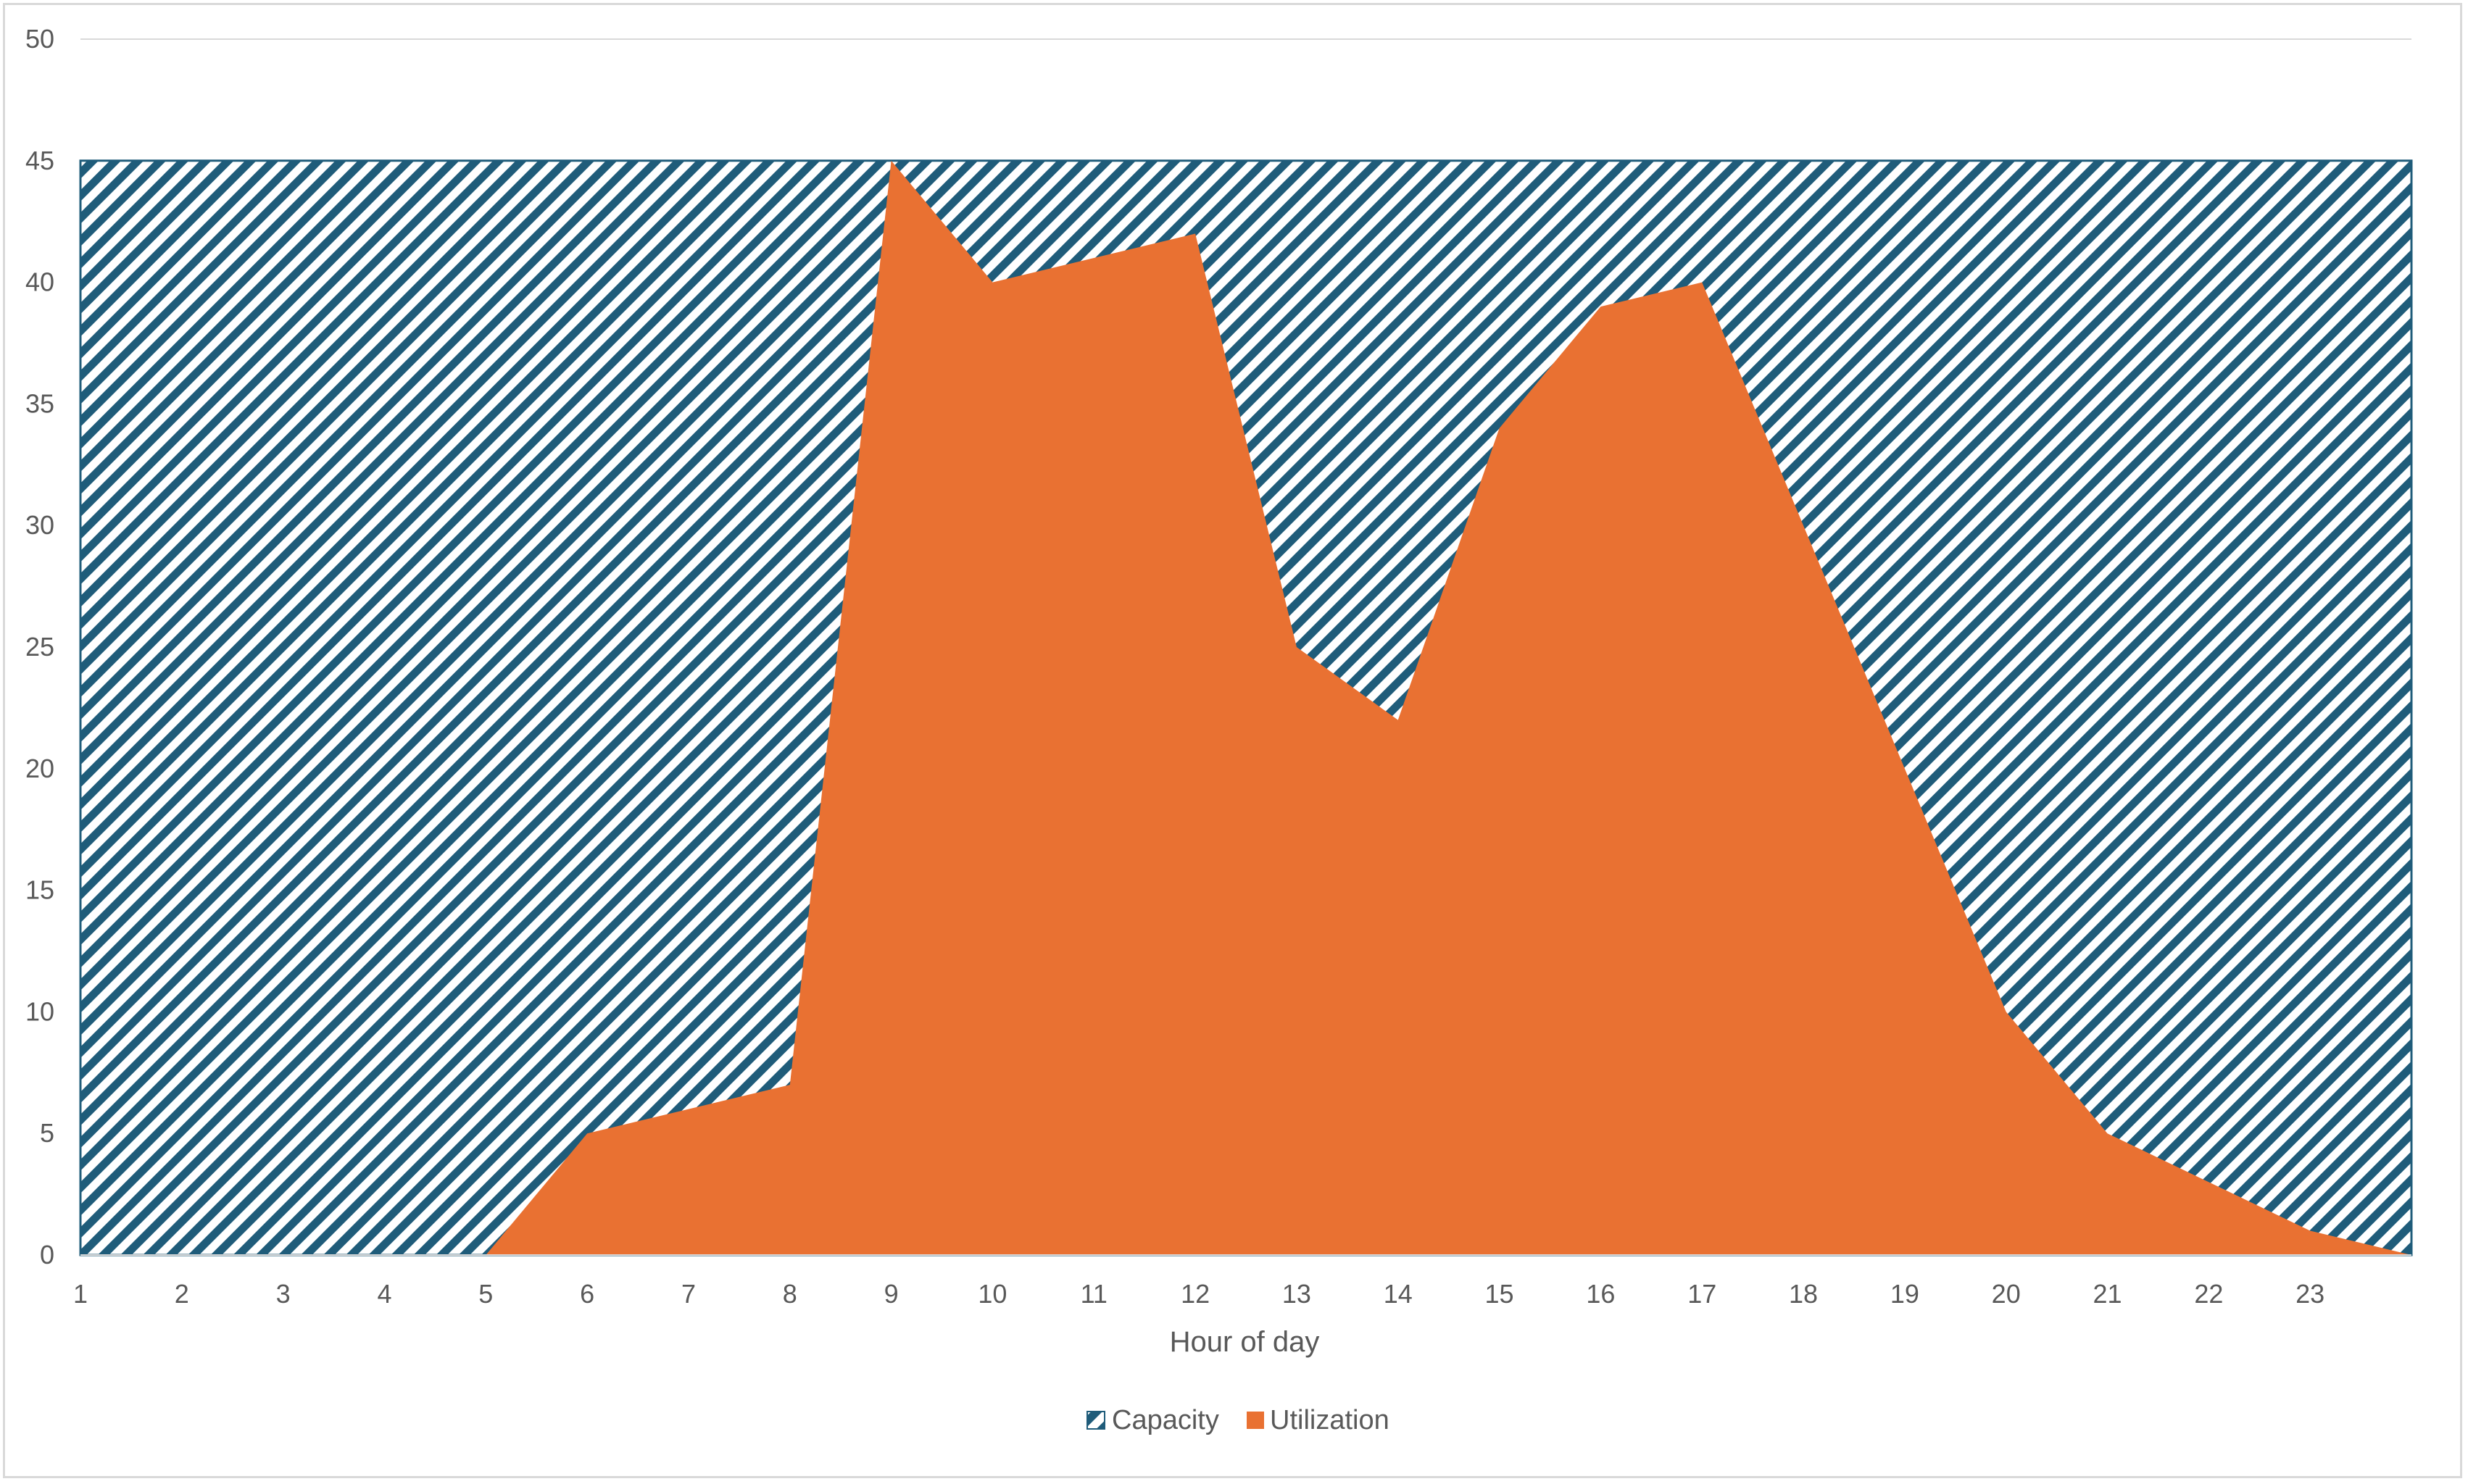 The image size is (2468, 1484). What do you see at coordinates (2006, 1294) in the screenshot?
I see `x-tick-label: 20` at bounding box center [2006, 1294].